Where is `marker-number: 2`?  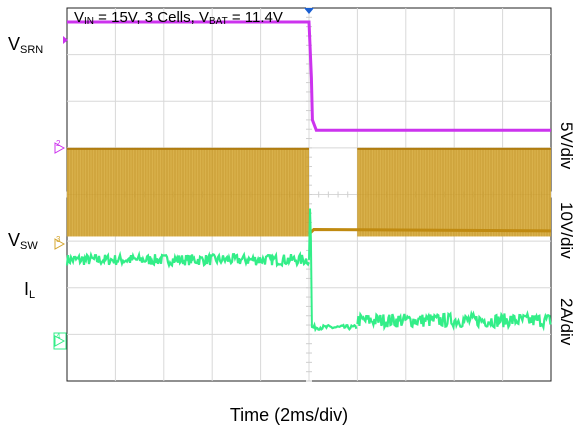 marker-number: 2 is located at coordinates (58, 143).